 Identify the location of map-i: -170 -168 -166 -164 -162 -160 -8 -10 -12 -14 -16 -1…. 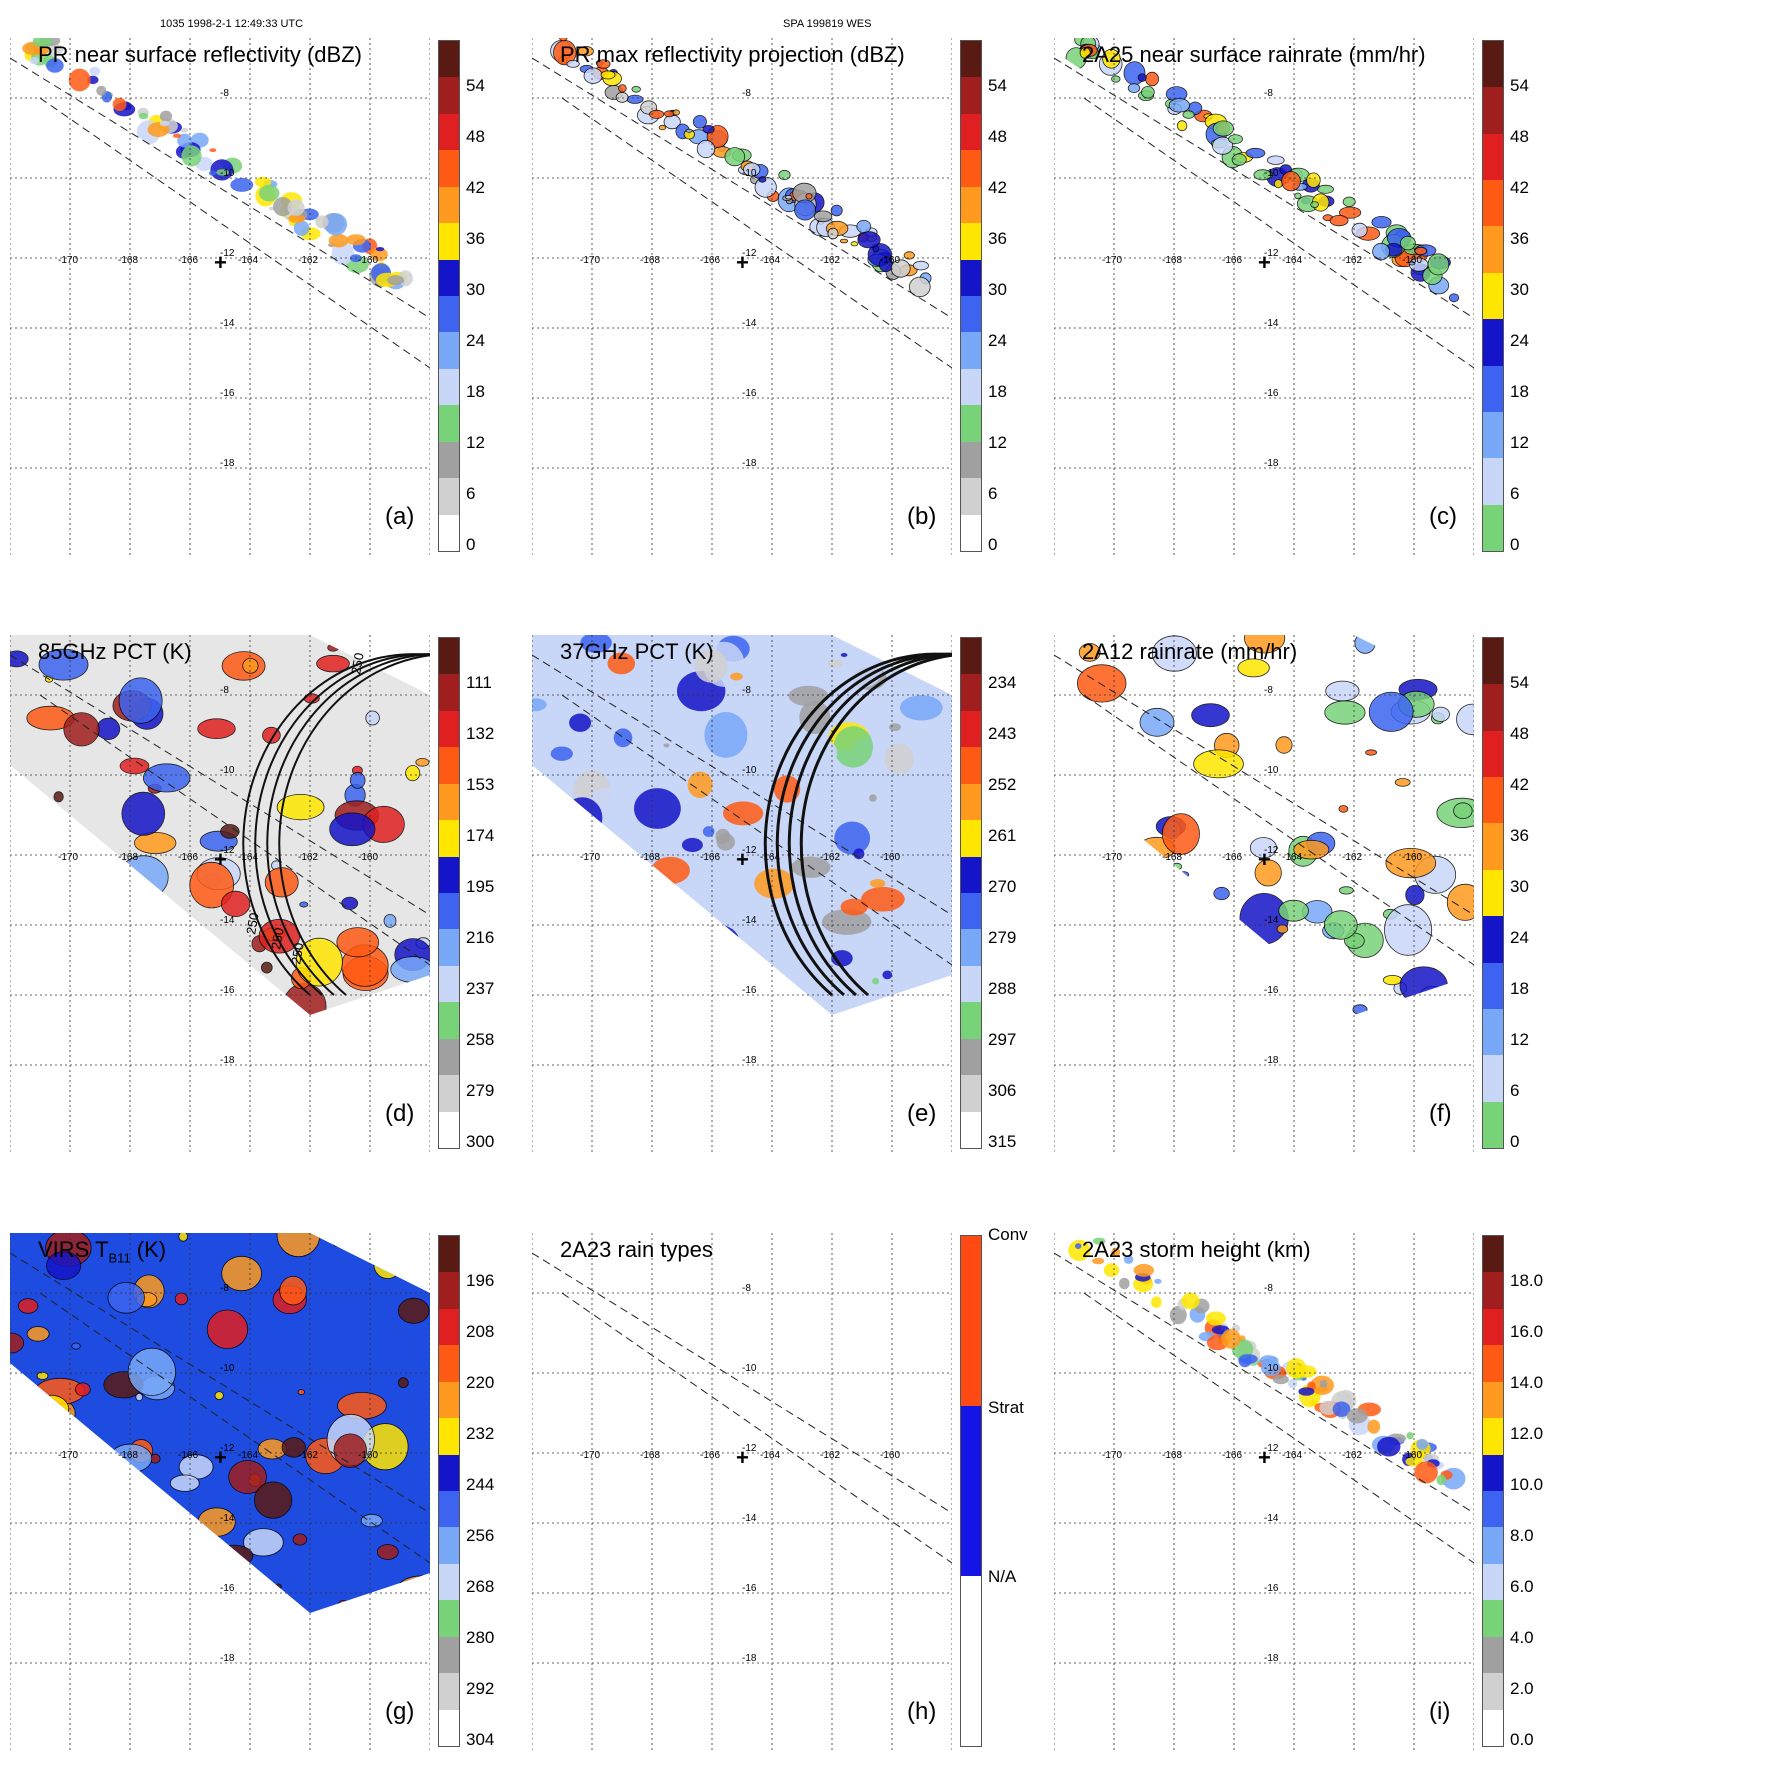
(1264, 1493).